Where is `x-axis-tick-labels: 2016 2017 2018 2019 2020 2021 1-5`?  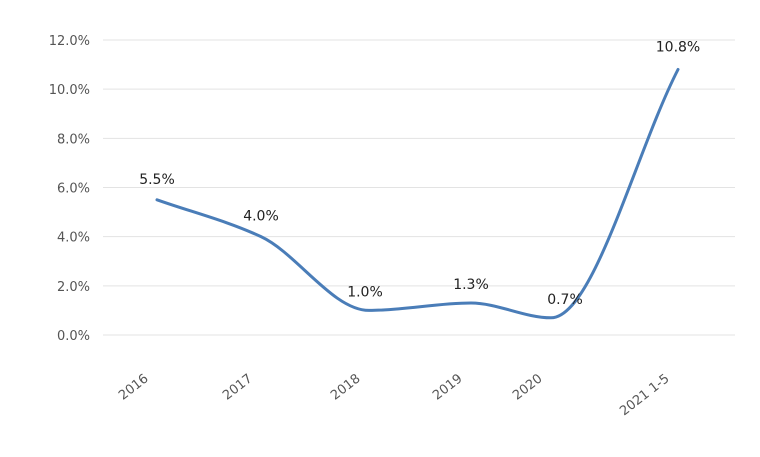 x-axis-tick-labels: 2016 2017 2018 2019 2020 2021 1-5 is located at coordinates (394, 395).